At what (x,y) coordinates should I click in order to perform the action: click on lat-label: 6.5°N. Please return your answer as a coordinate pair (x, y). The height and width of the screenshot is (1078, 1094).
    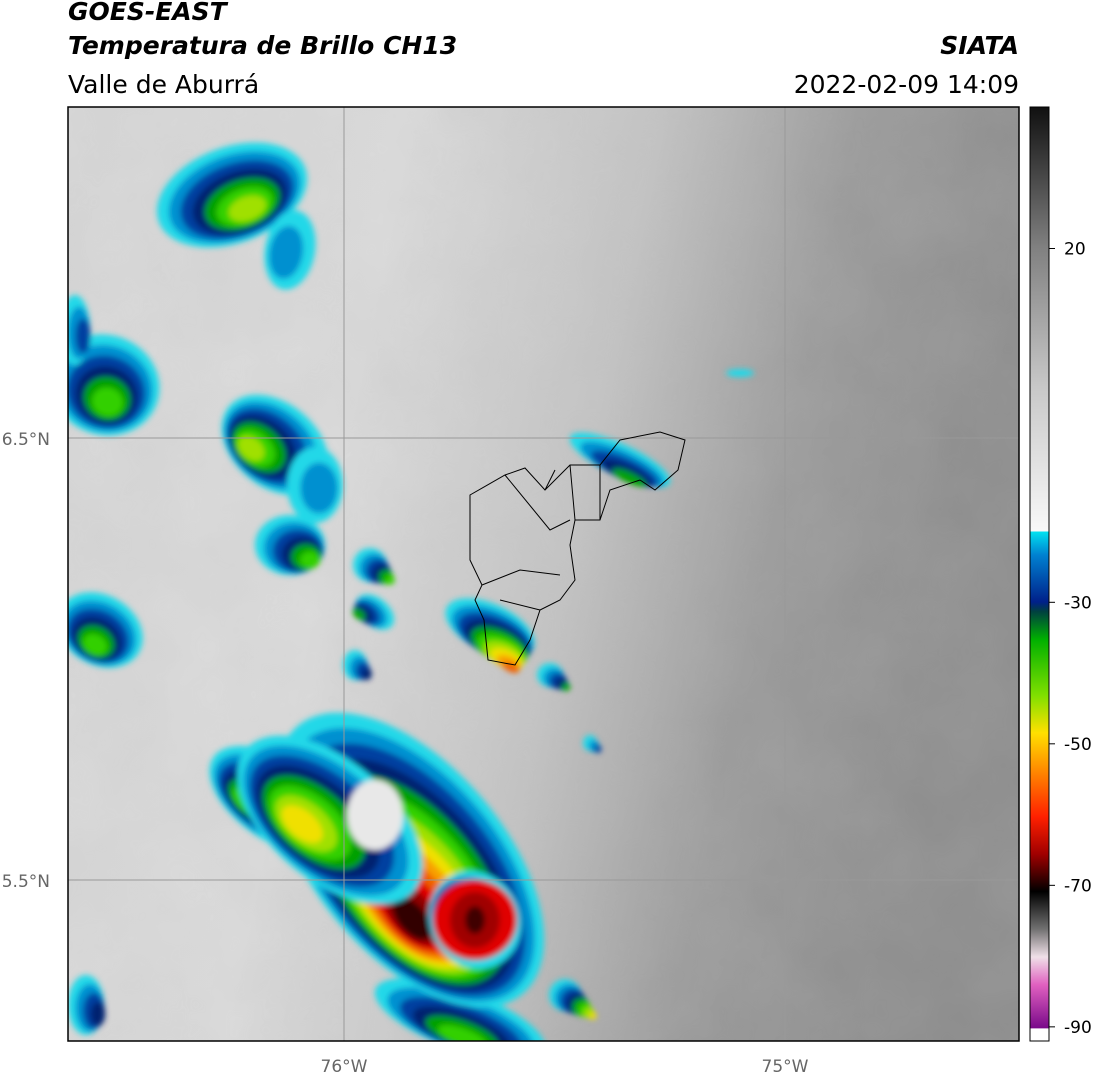
    Looking at the image, I should click on (26, 440).